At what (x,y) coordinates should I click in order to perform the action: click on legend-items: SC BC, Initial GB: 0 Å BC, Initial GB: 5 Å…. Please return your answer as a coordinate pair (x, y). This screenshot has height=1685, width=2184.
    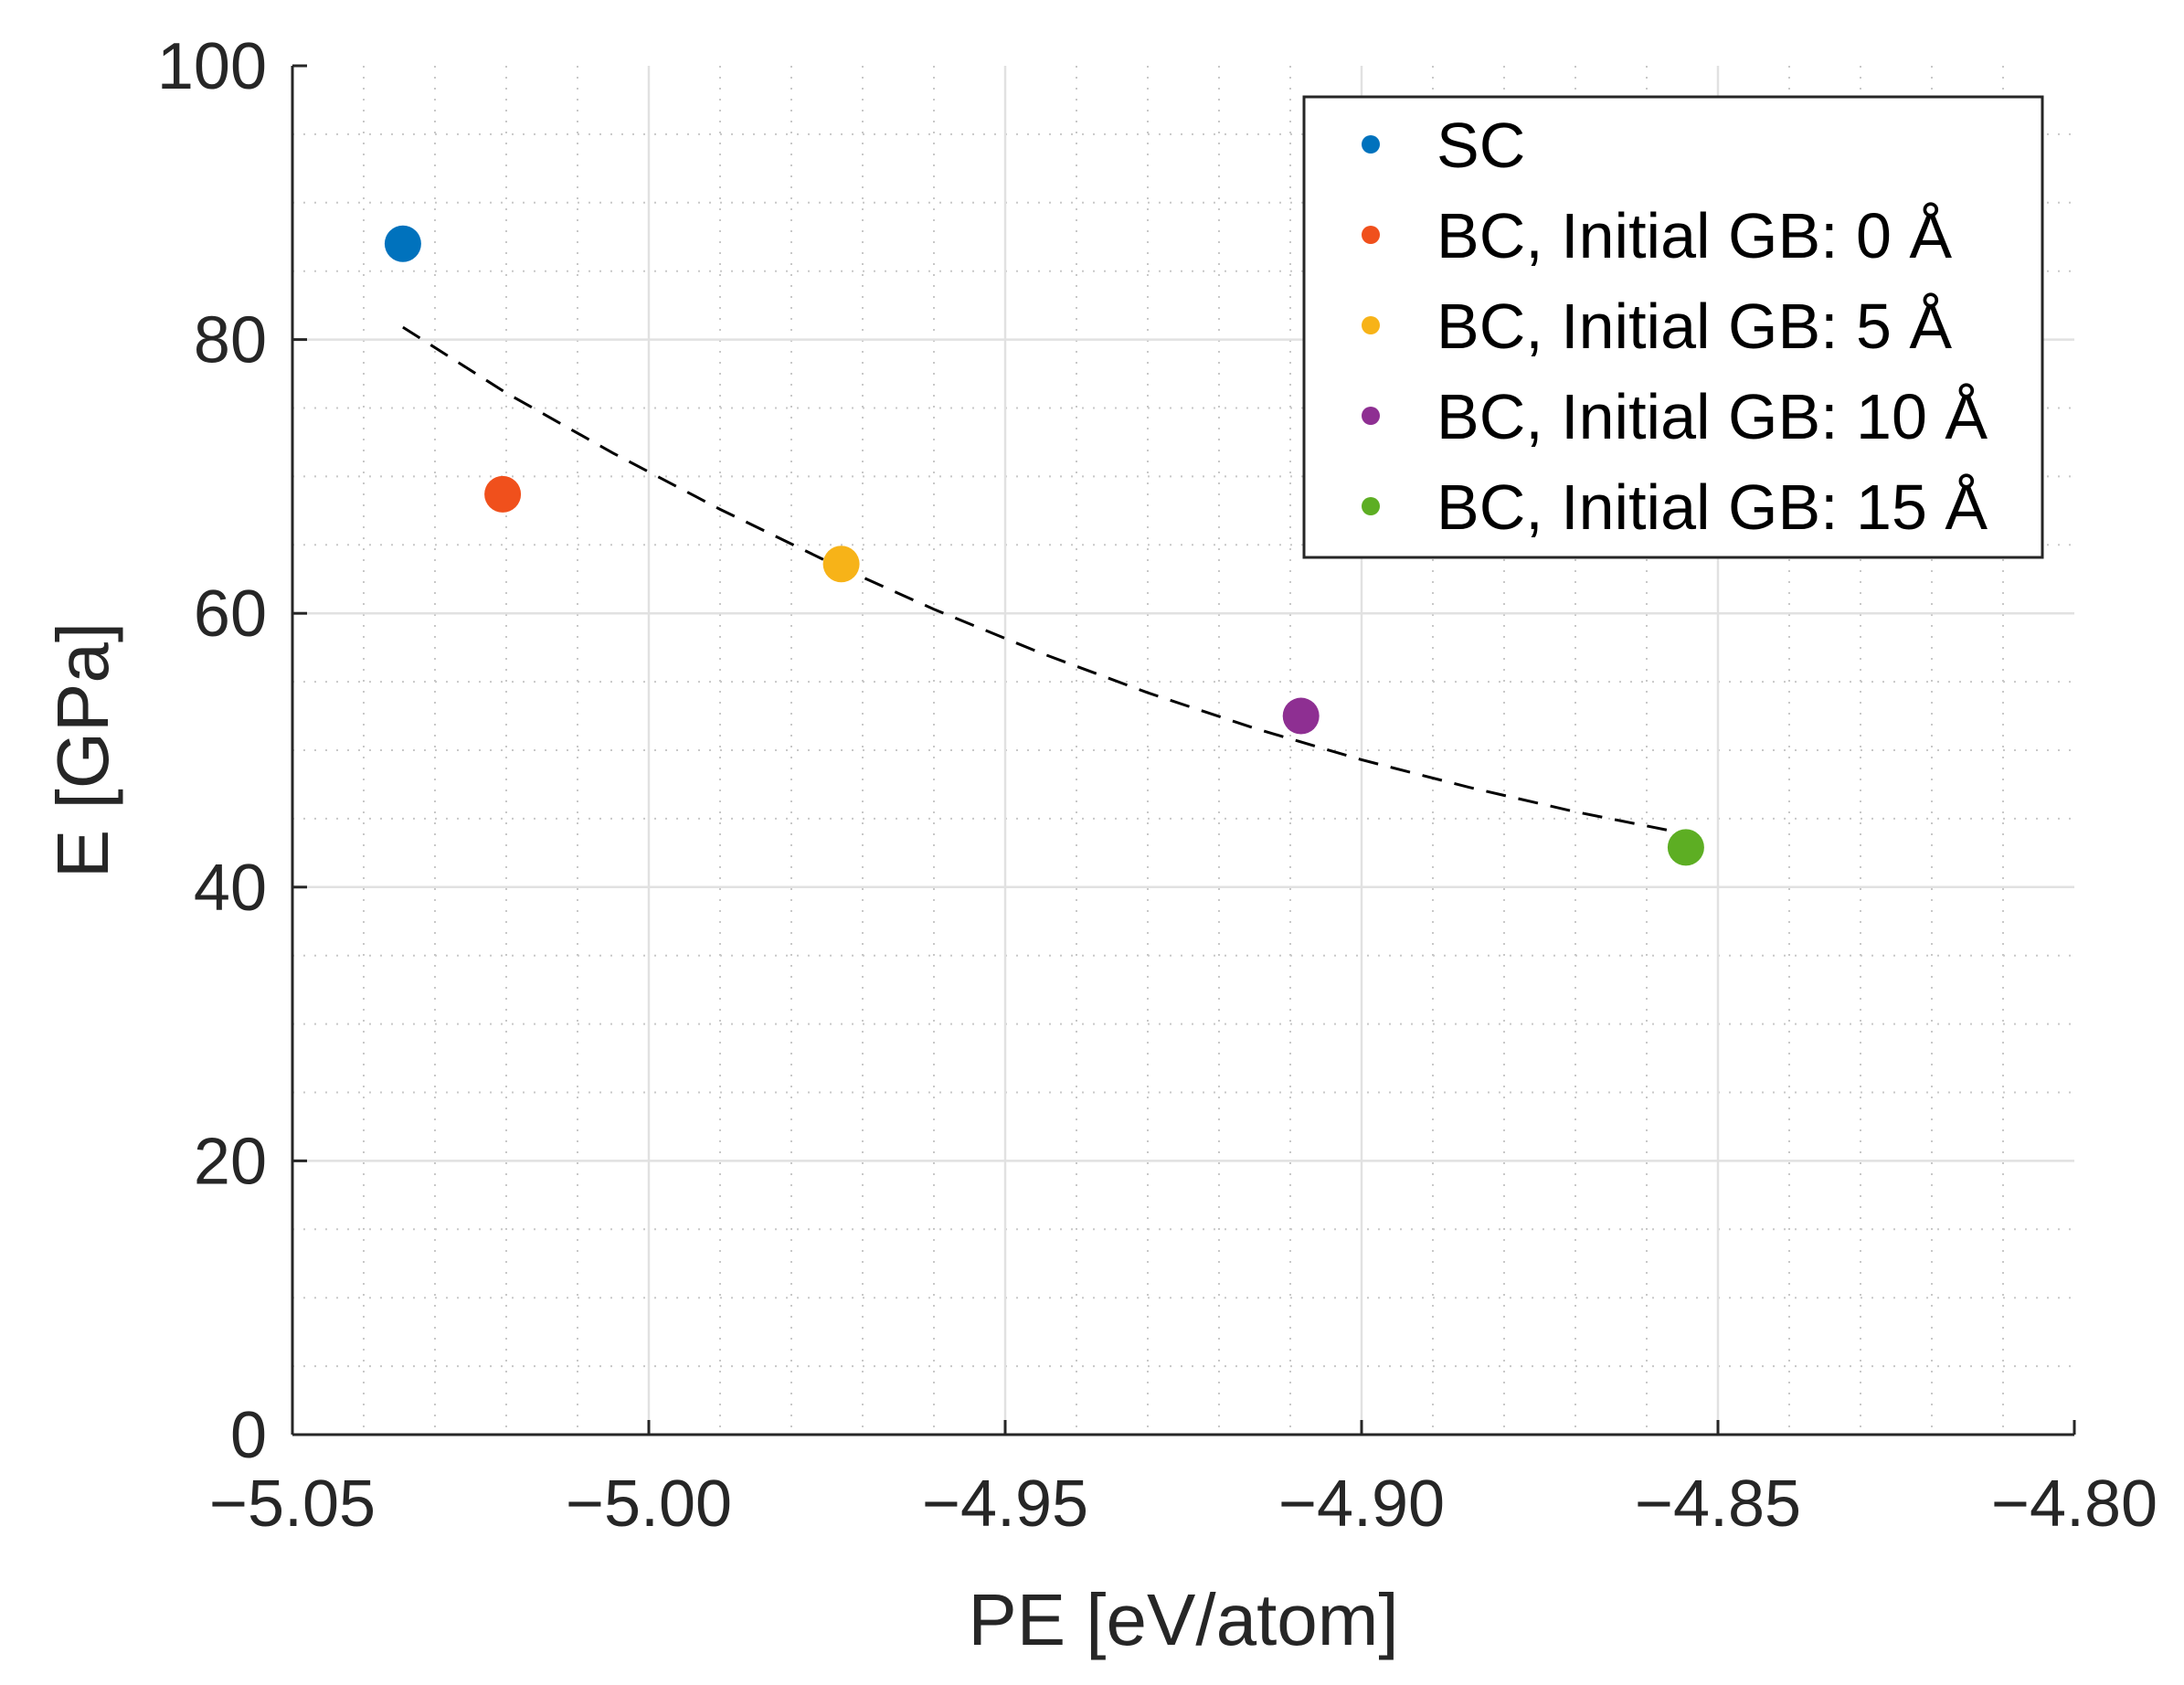
    Looking at the image, I should click on (1675, 326).